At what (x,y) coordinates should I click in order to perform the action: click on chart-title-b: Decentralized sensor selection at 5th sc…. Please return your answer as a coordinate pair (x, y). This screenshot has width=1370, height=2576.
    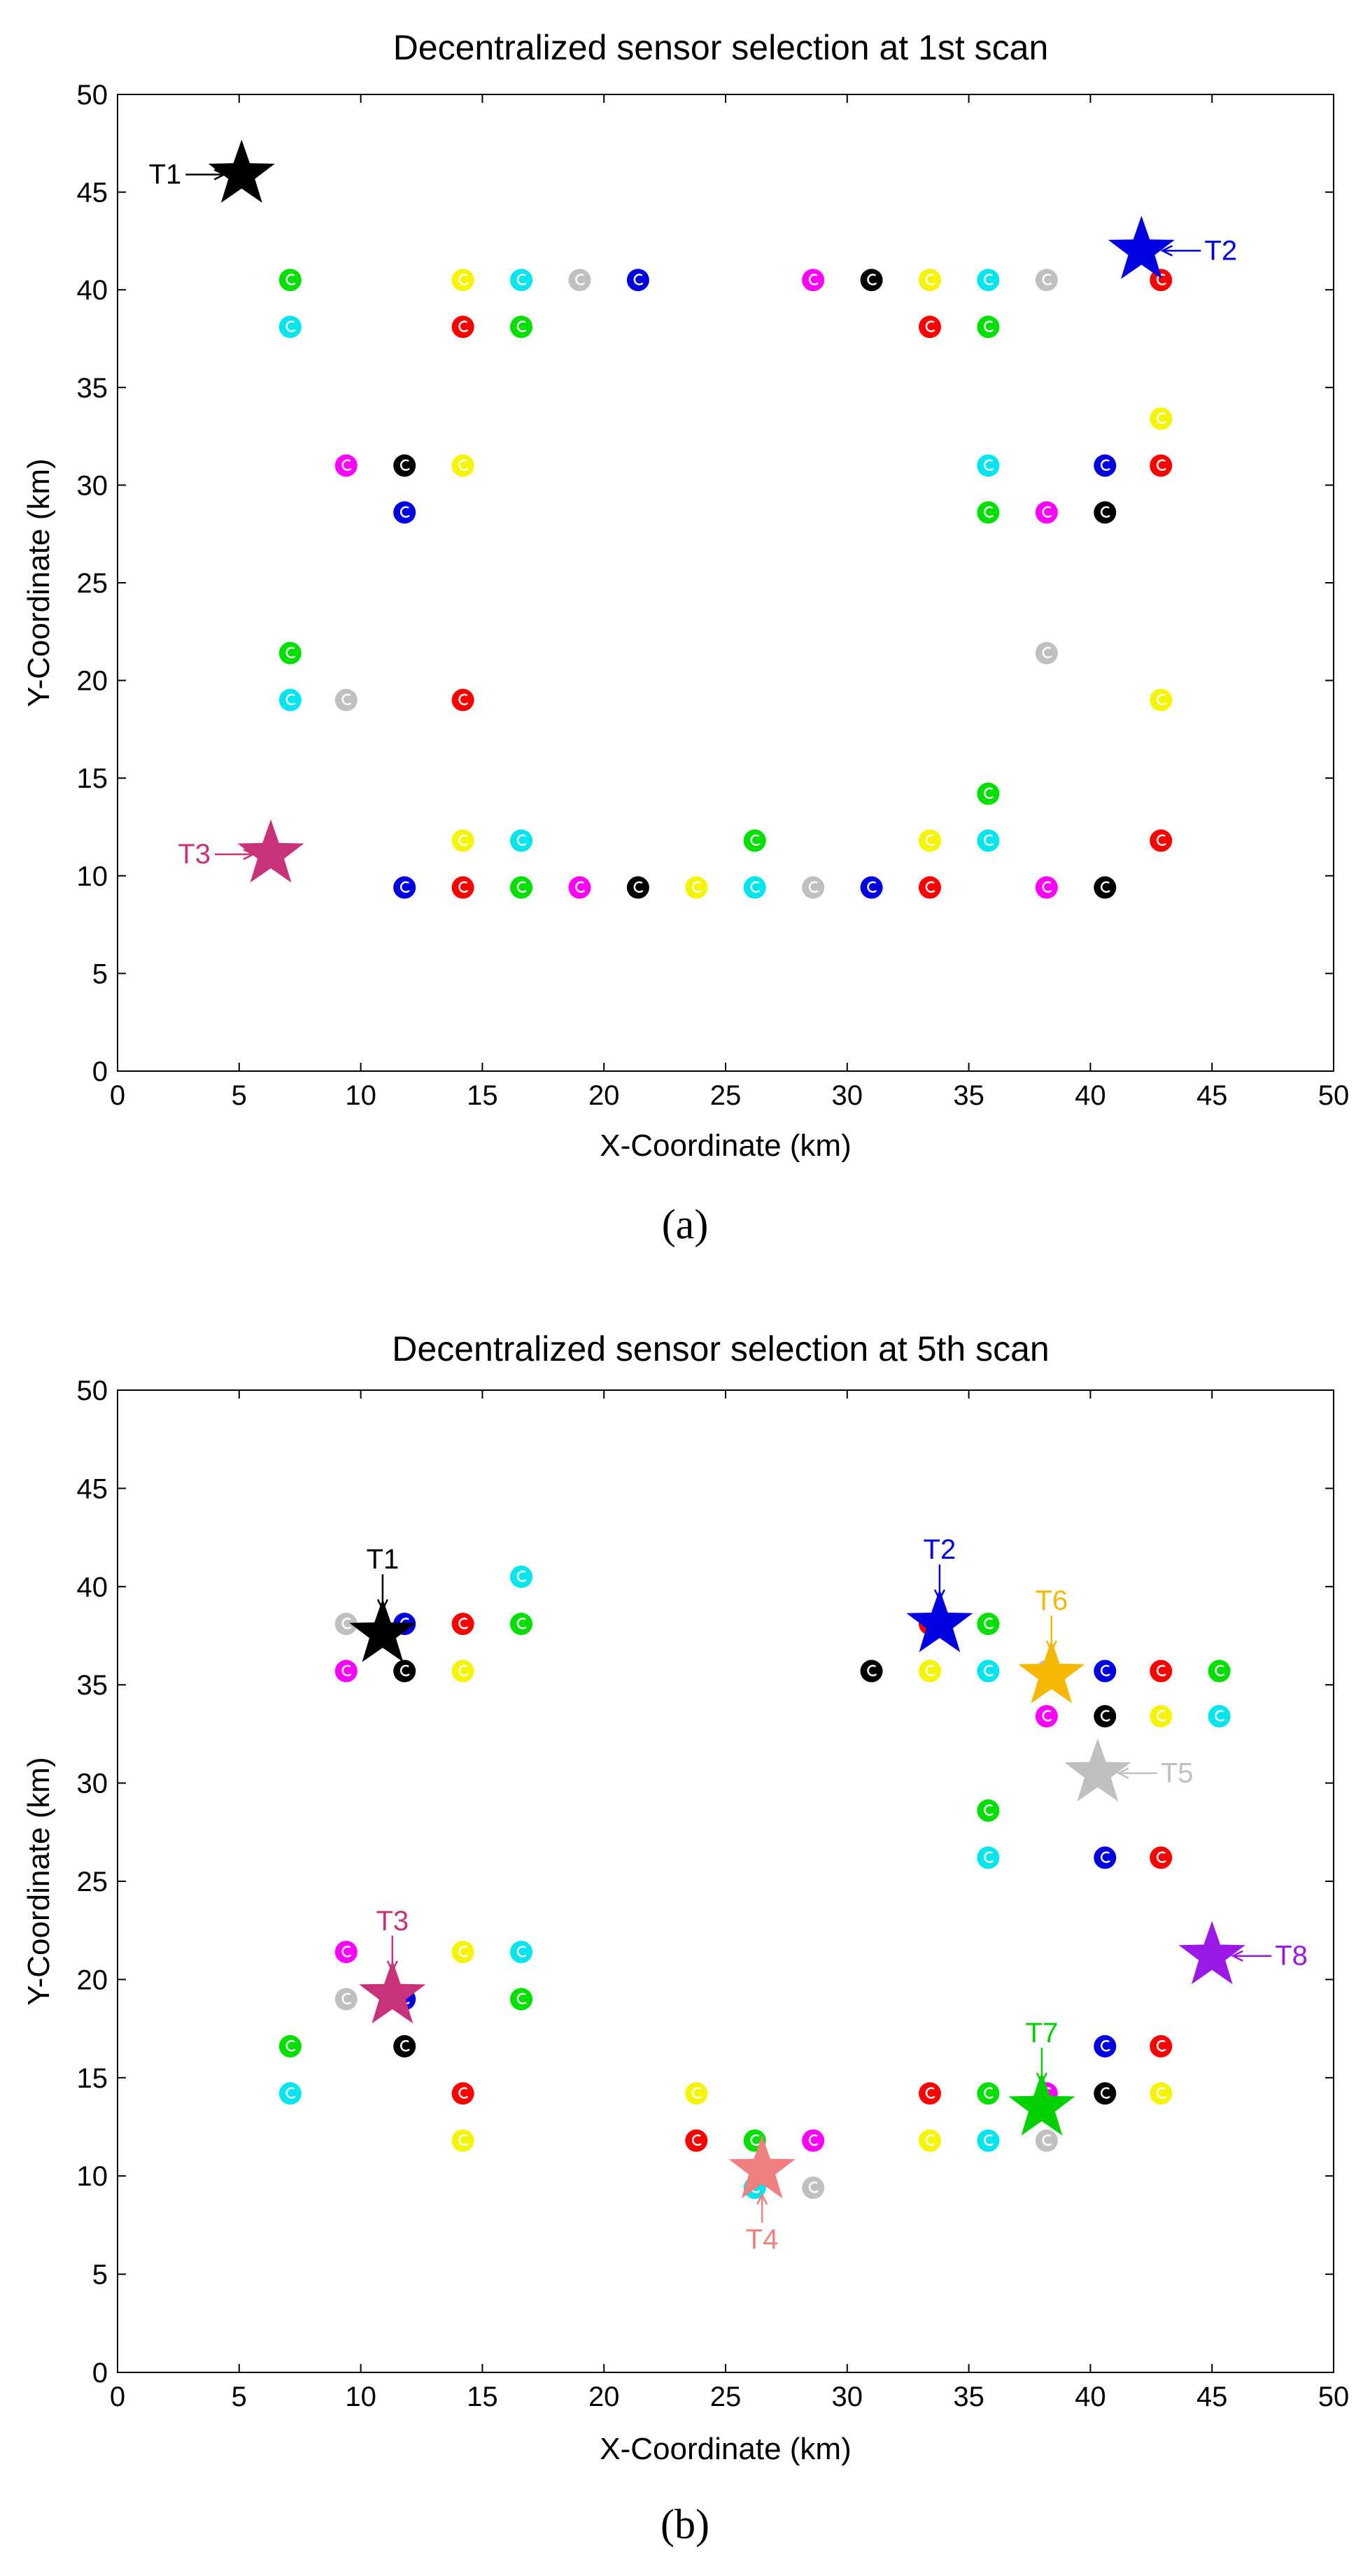
    Looking at the image, I should click on (721, 1348).